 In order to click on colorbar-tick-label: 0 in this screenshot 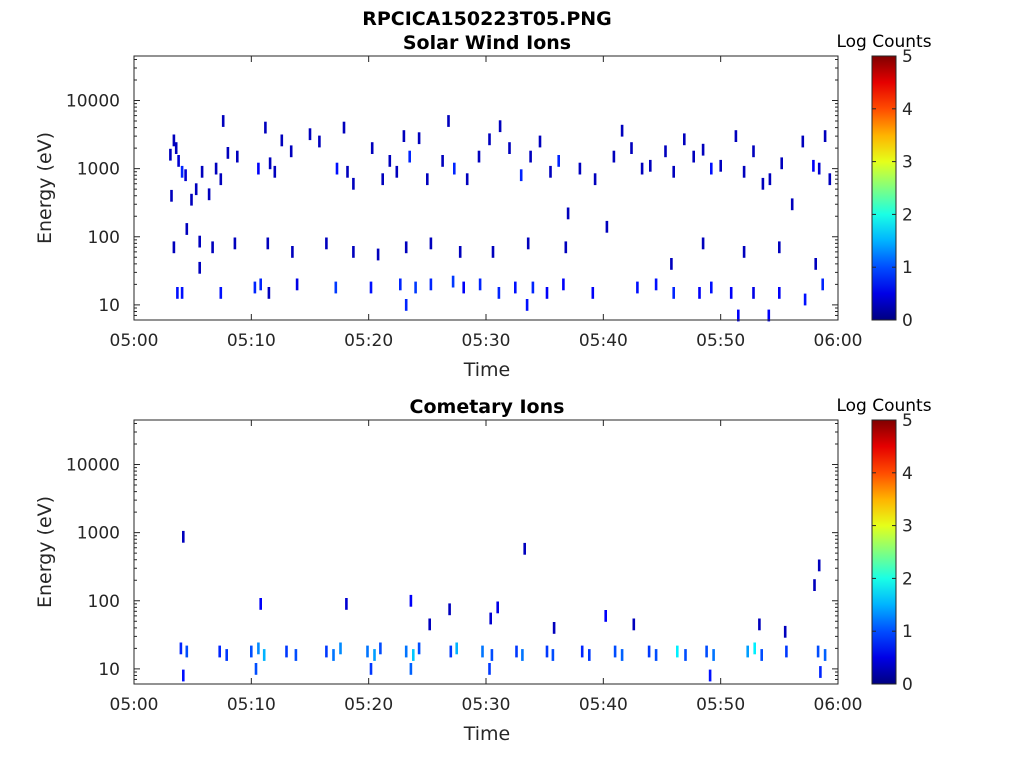, I will do `click(907, 321)`.